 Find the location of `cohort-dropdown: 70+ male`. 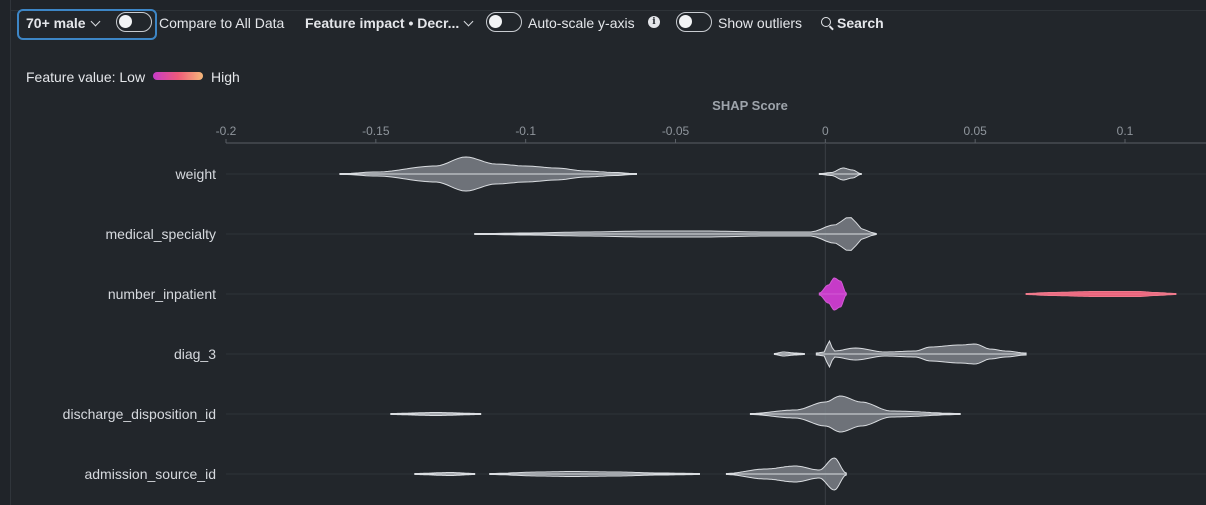

cohort-dropdown: 70+ male is located at coordinates (63, 23).